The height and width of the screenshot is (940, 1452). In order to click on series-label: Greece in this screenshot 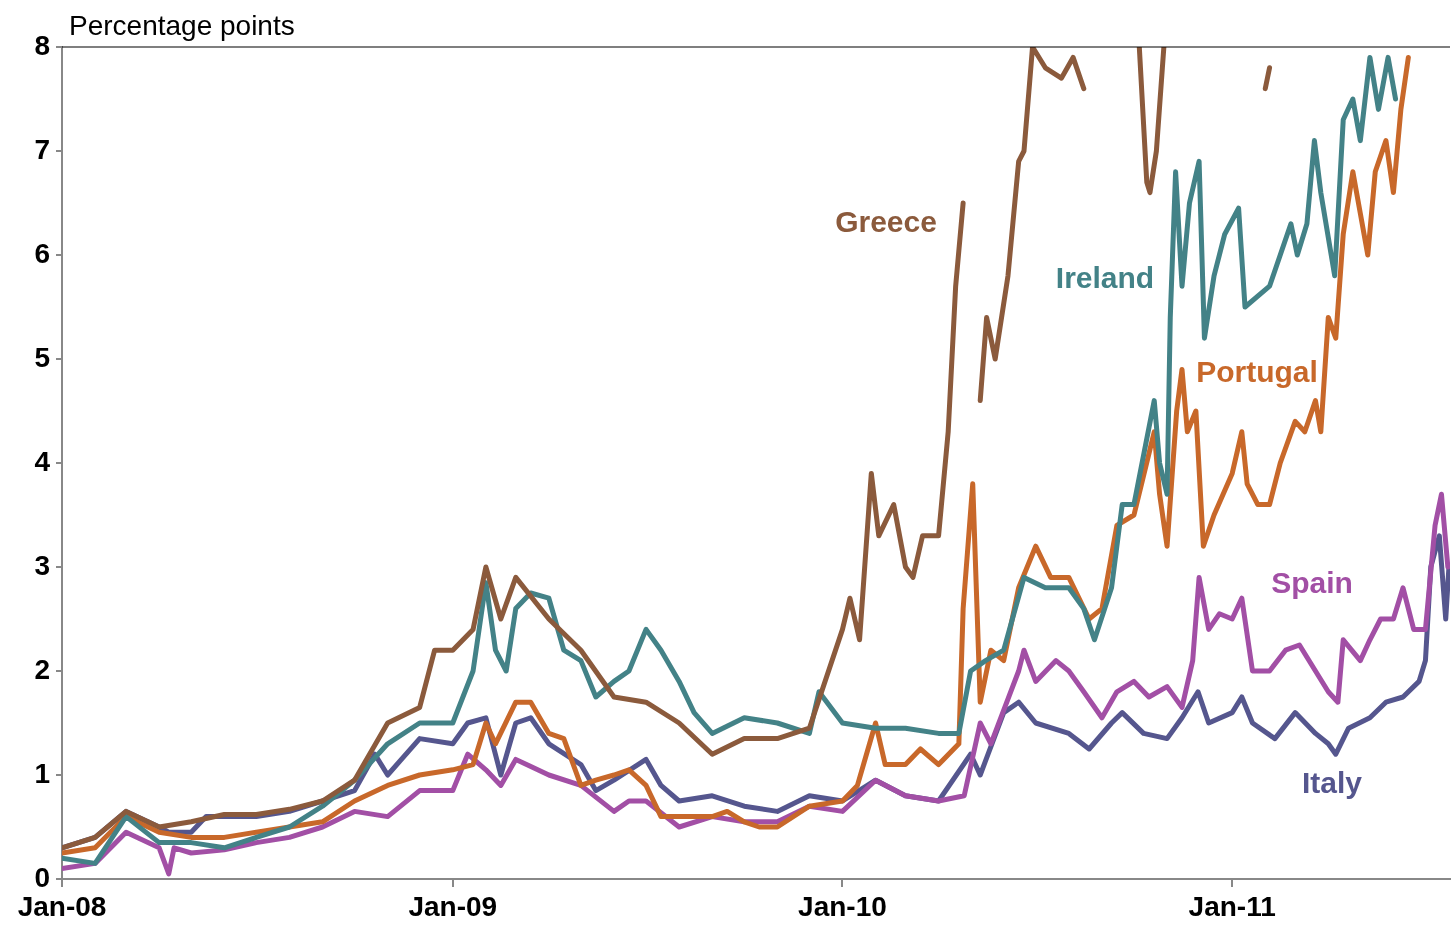, I will do `click(886, 222)`.